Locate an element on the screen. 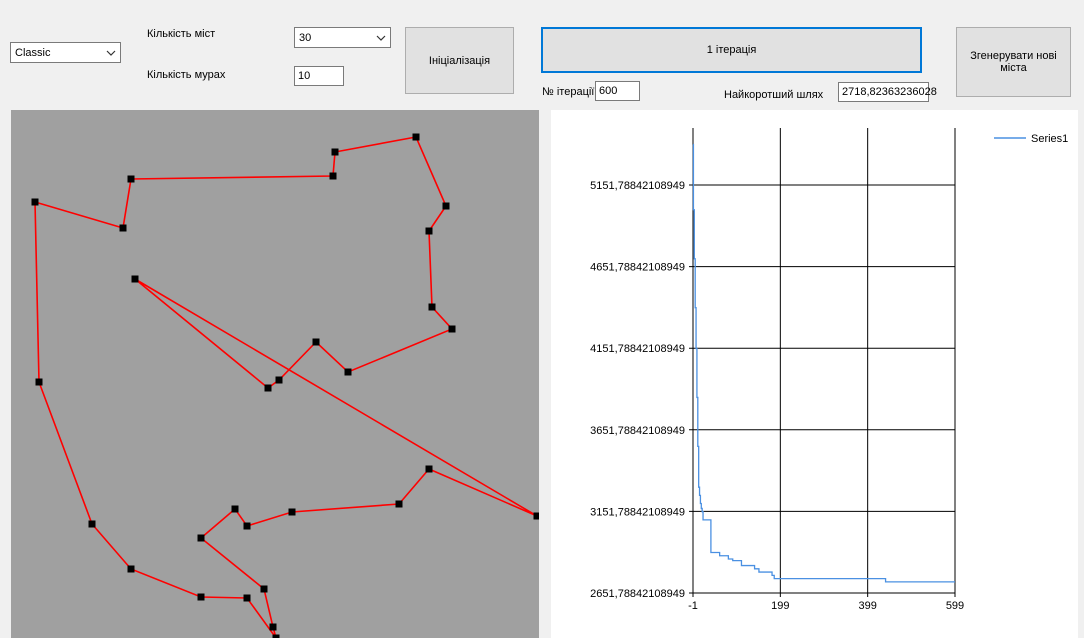 The image size is (1084, 638). iteration-value: 600 is located at coordinates (608, 91).